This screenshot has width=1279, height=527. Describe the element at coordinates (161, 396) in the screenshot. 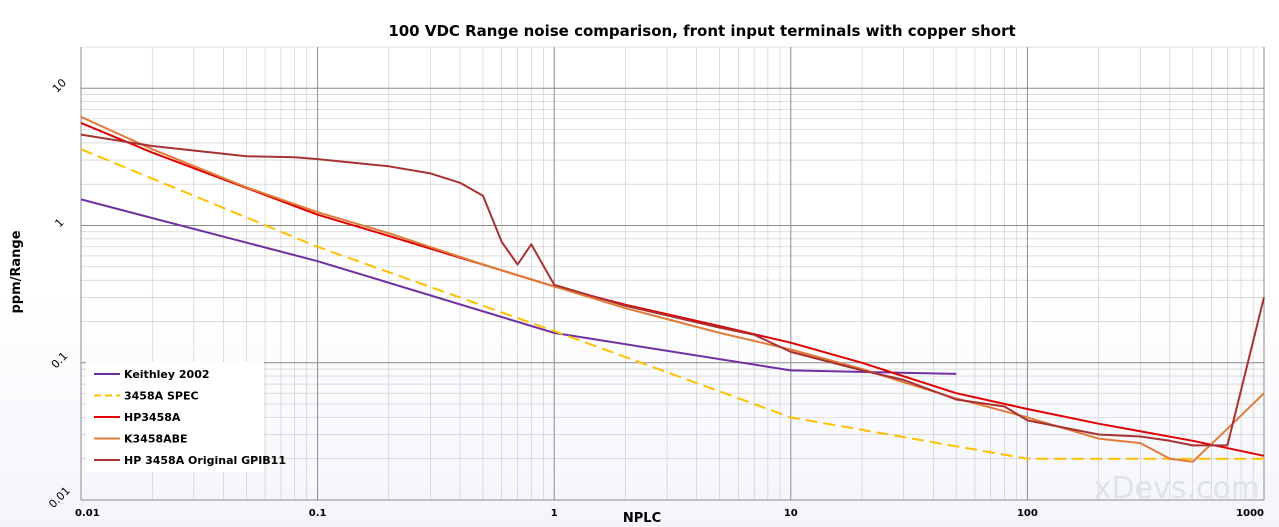

I see `legend-label: 3458A SPEC` at that location.